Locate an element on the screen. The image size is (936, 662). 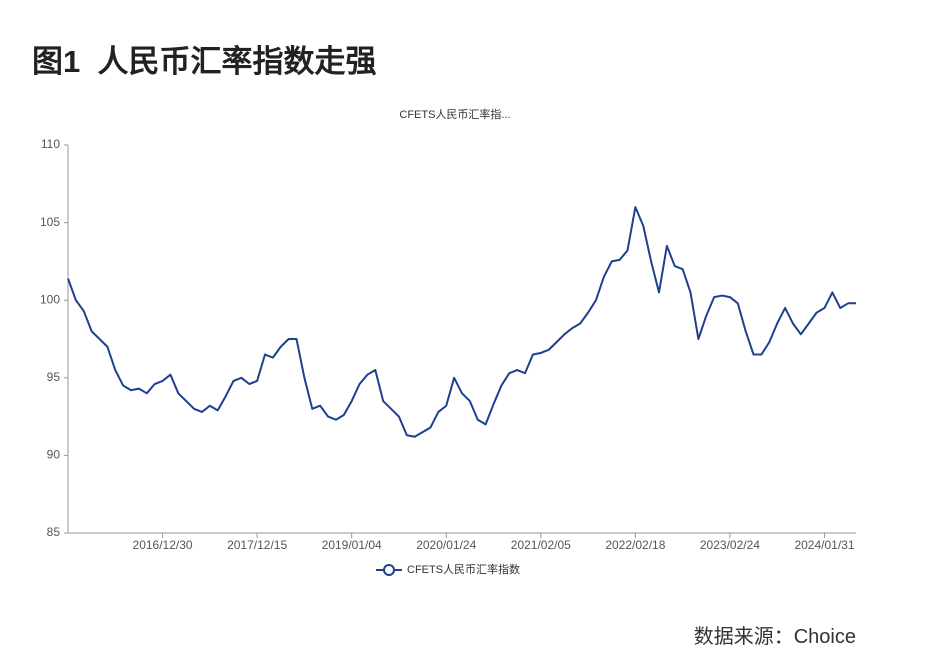
x-tick-label: 2016/12/30 is located at coordinates (163, 545).